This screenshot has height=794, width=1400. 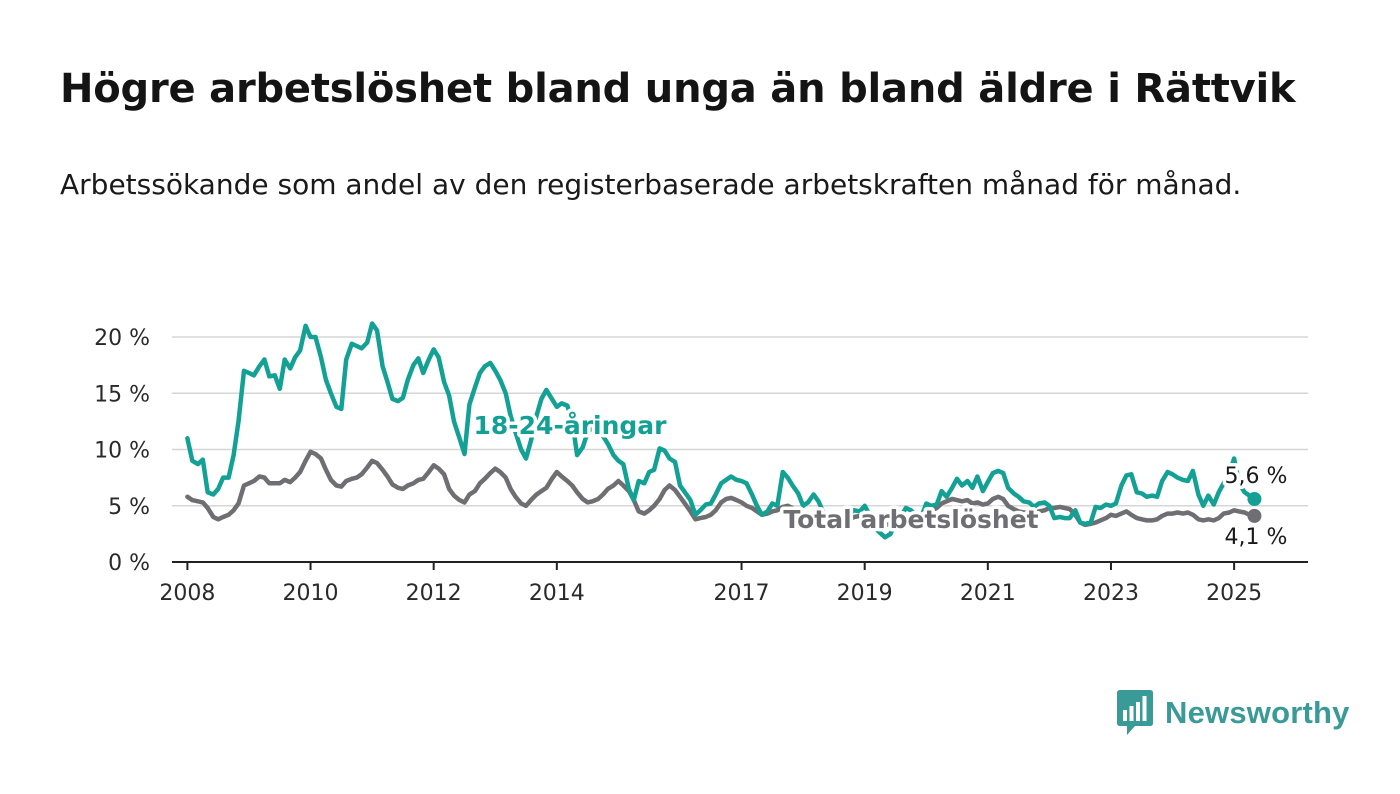 I want to click on series-name-label: 18-24-åringar, so click(x=571, y=425).